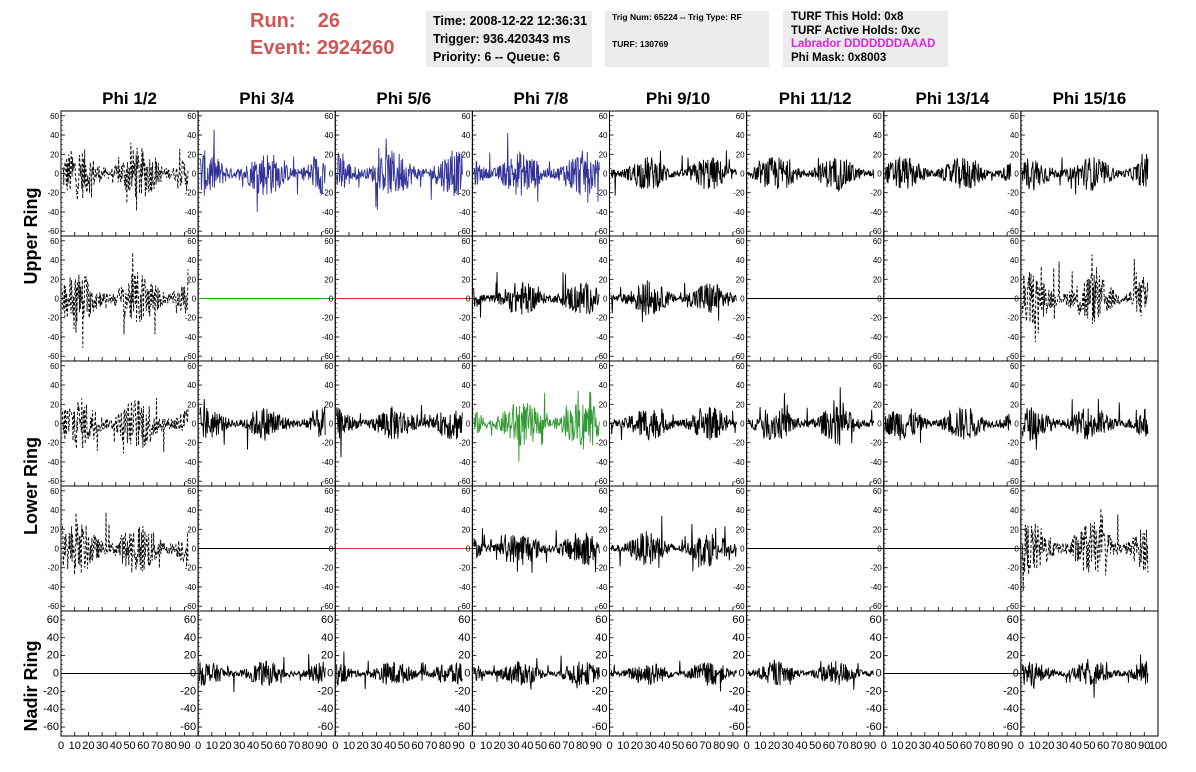 The height and width of the screenshot is (772, 1196). What do you see at coordinates (445, 746) in the screenshot?
I see `x-tick-label: 80` at bounding box center [445, 746].